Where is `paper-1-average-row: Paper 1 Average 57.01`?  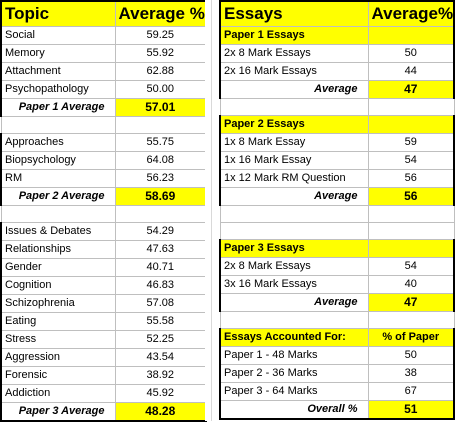
paper-1-average-row: Paper 1 Average 57.01 is located at coordinates (103, 107).